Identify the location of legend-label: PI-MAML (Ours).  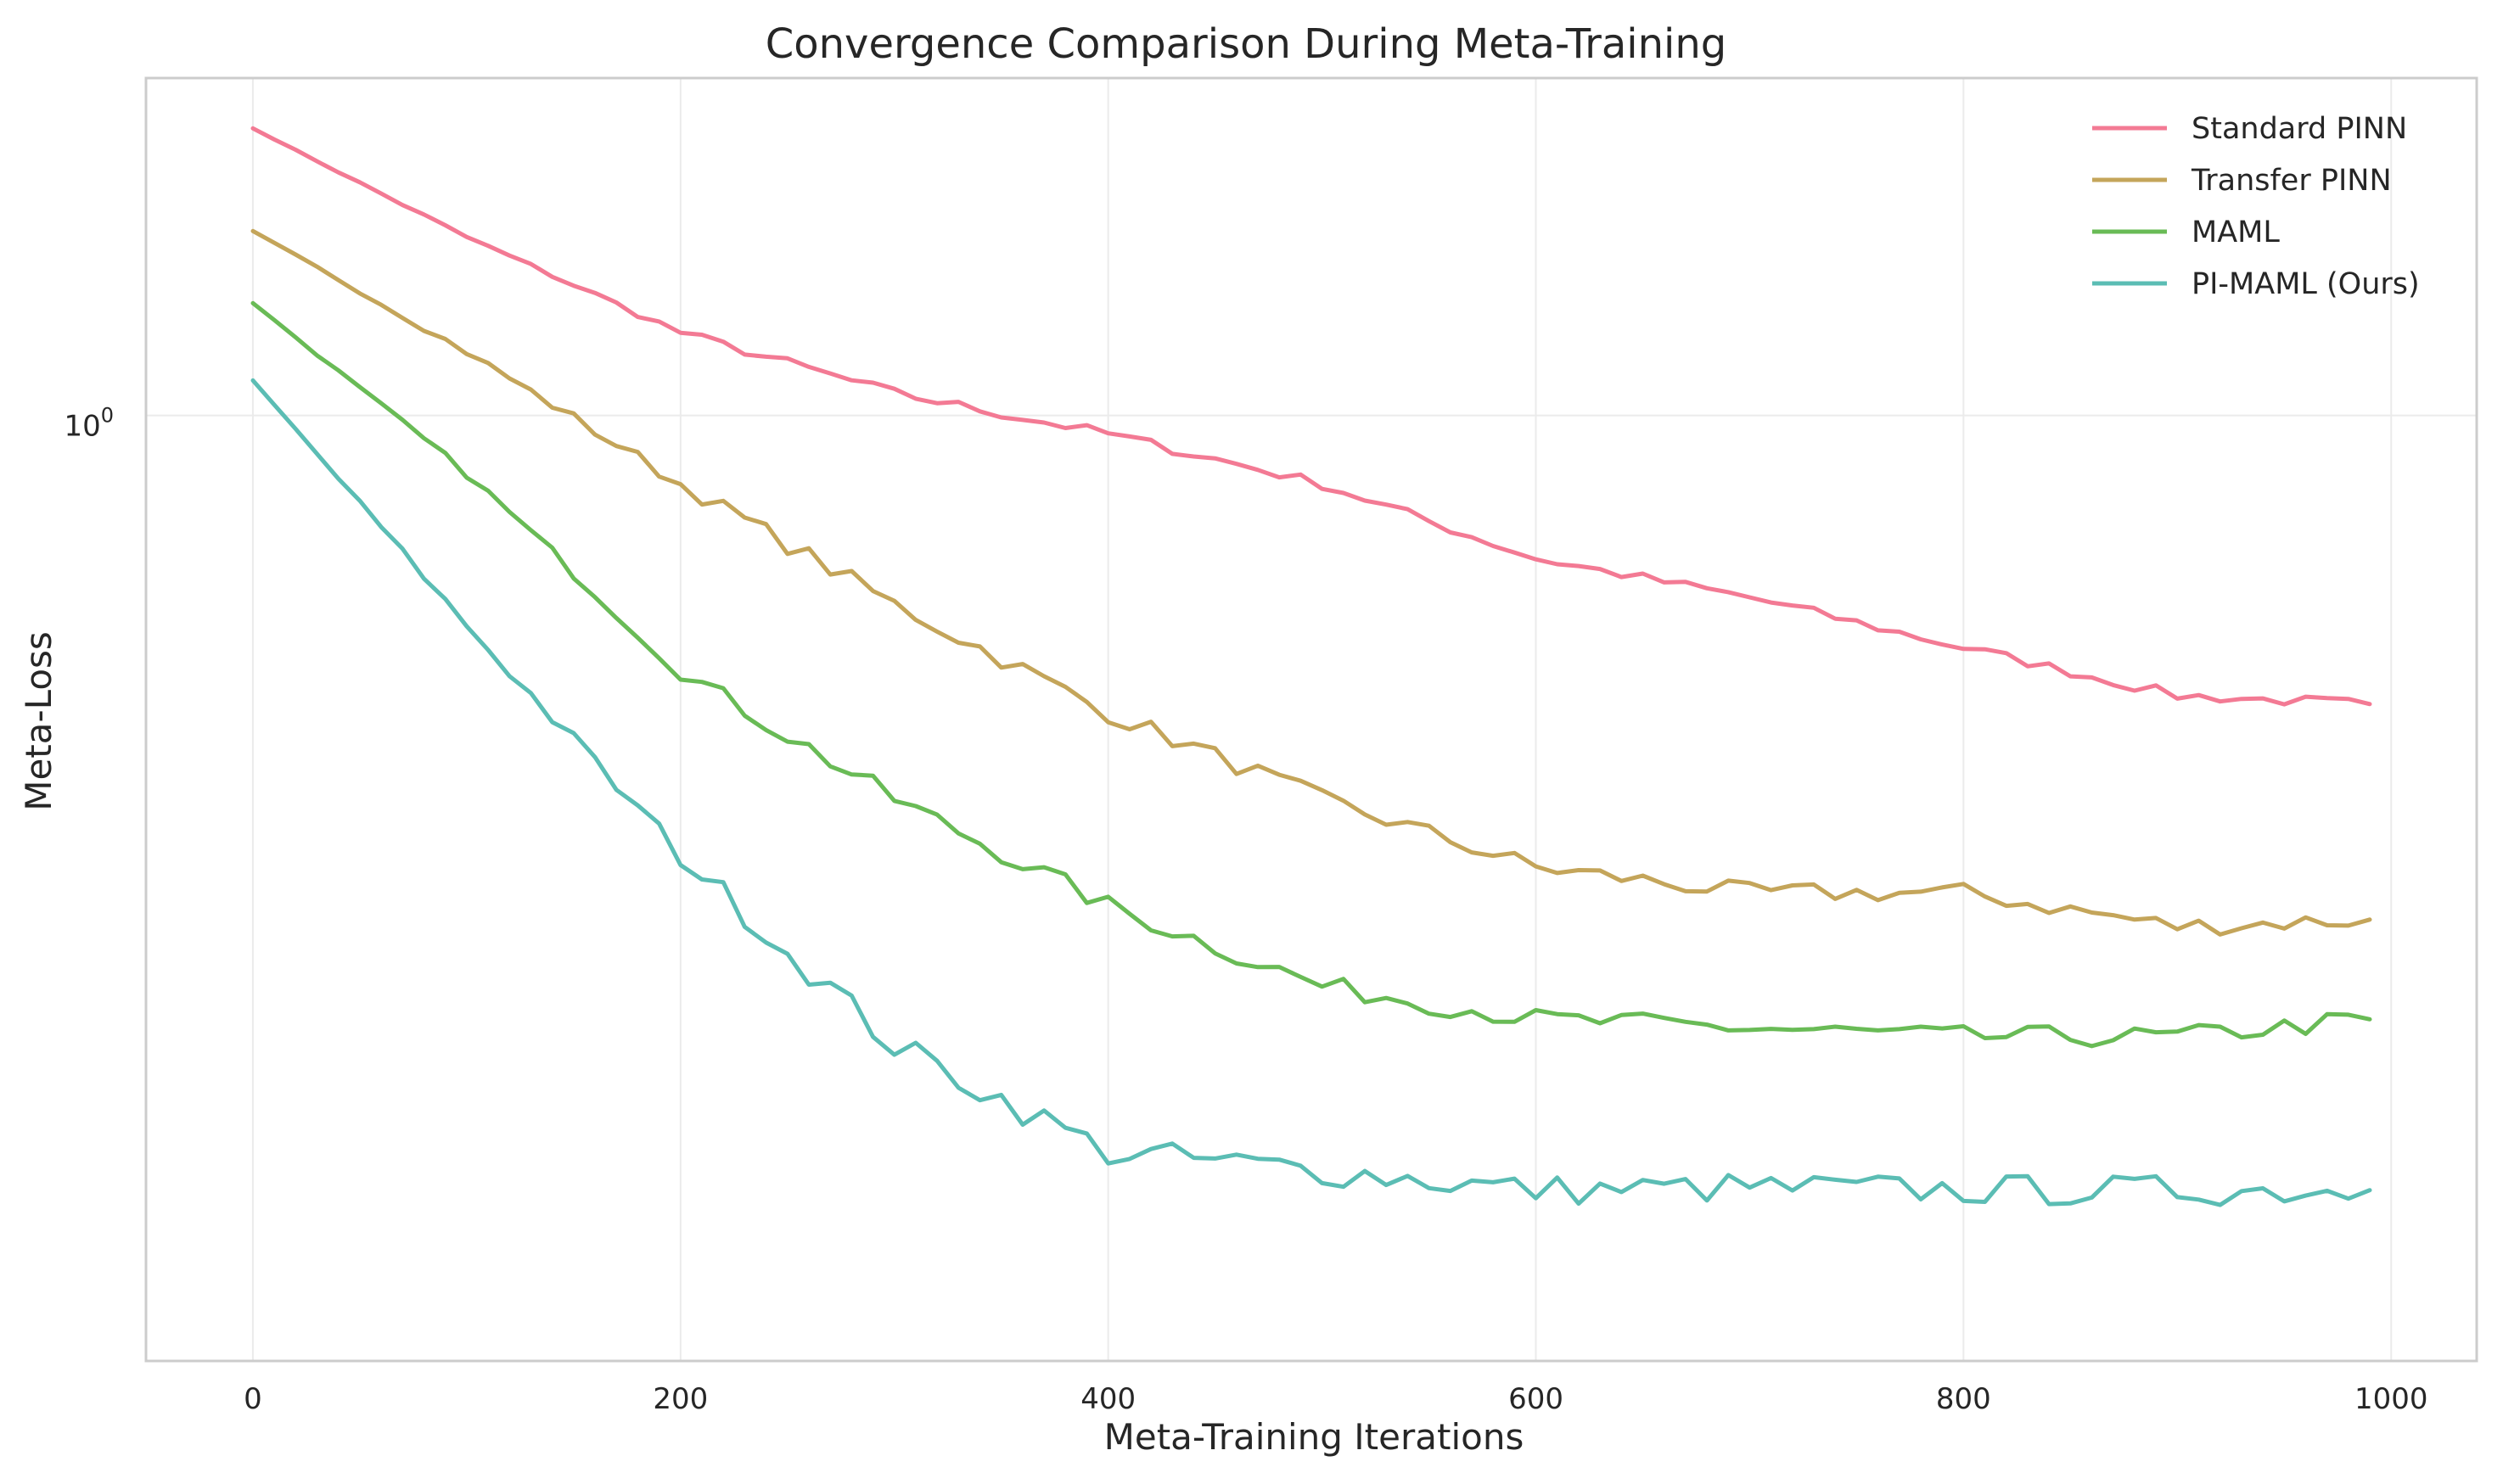
(2306, 284).